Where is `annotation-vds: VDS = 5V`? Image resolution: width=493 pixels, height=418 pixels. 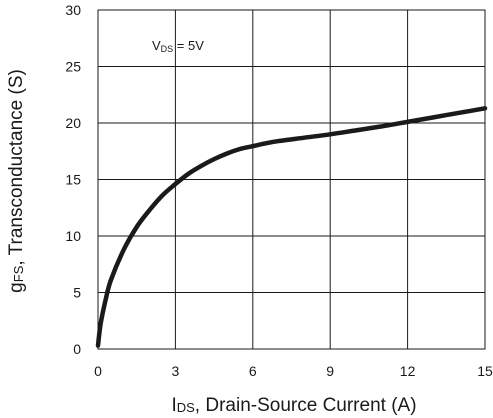
annotation-vds: VDS = 5V is located at coordinates (178, 46).